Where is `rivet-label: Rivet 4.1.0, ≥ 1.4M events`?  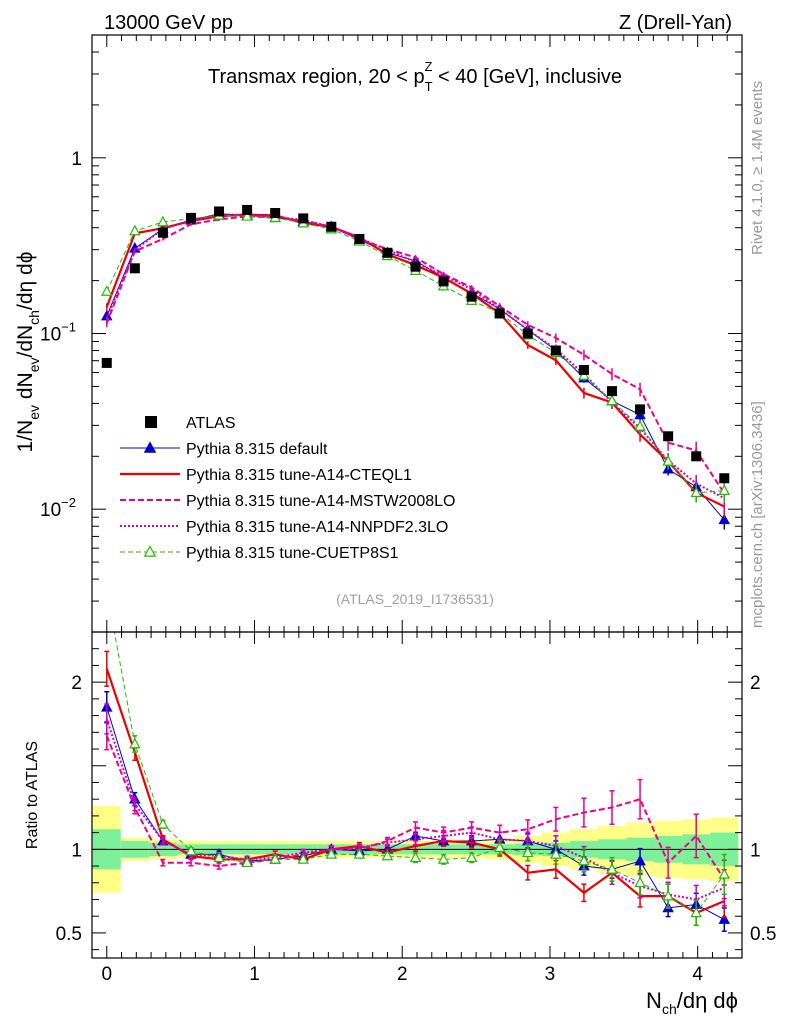 rivet-label: Rivet 4.1.0, ≥ 1.4M events is located at coordinates (757, 168).